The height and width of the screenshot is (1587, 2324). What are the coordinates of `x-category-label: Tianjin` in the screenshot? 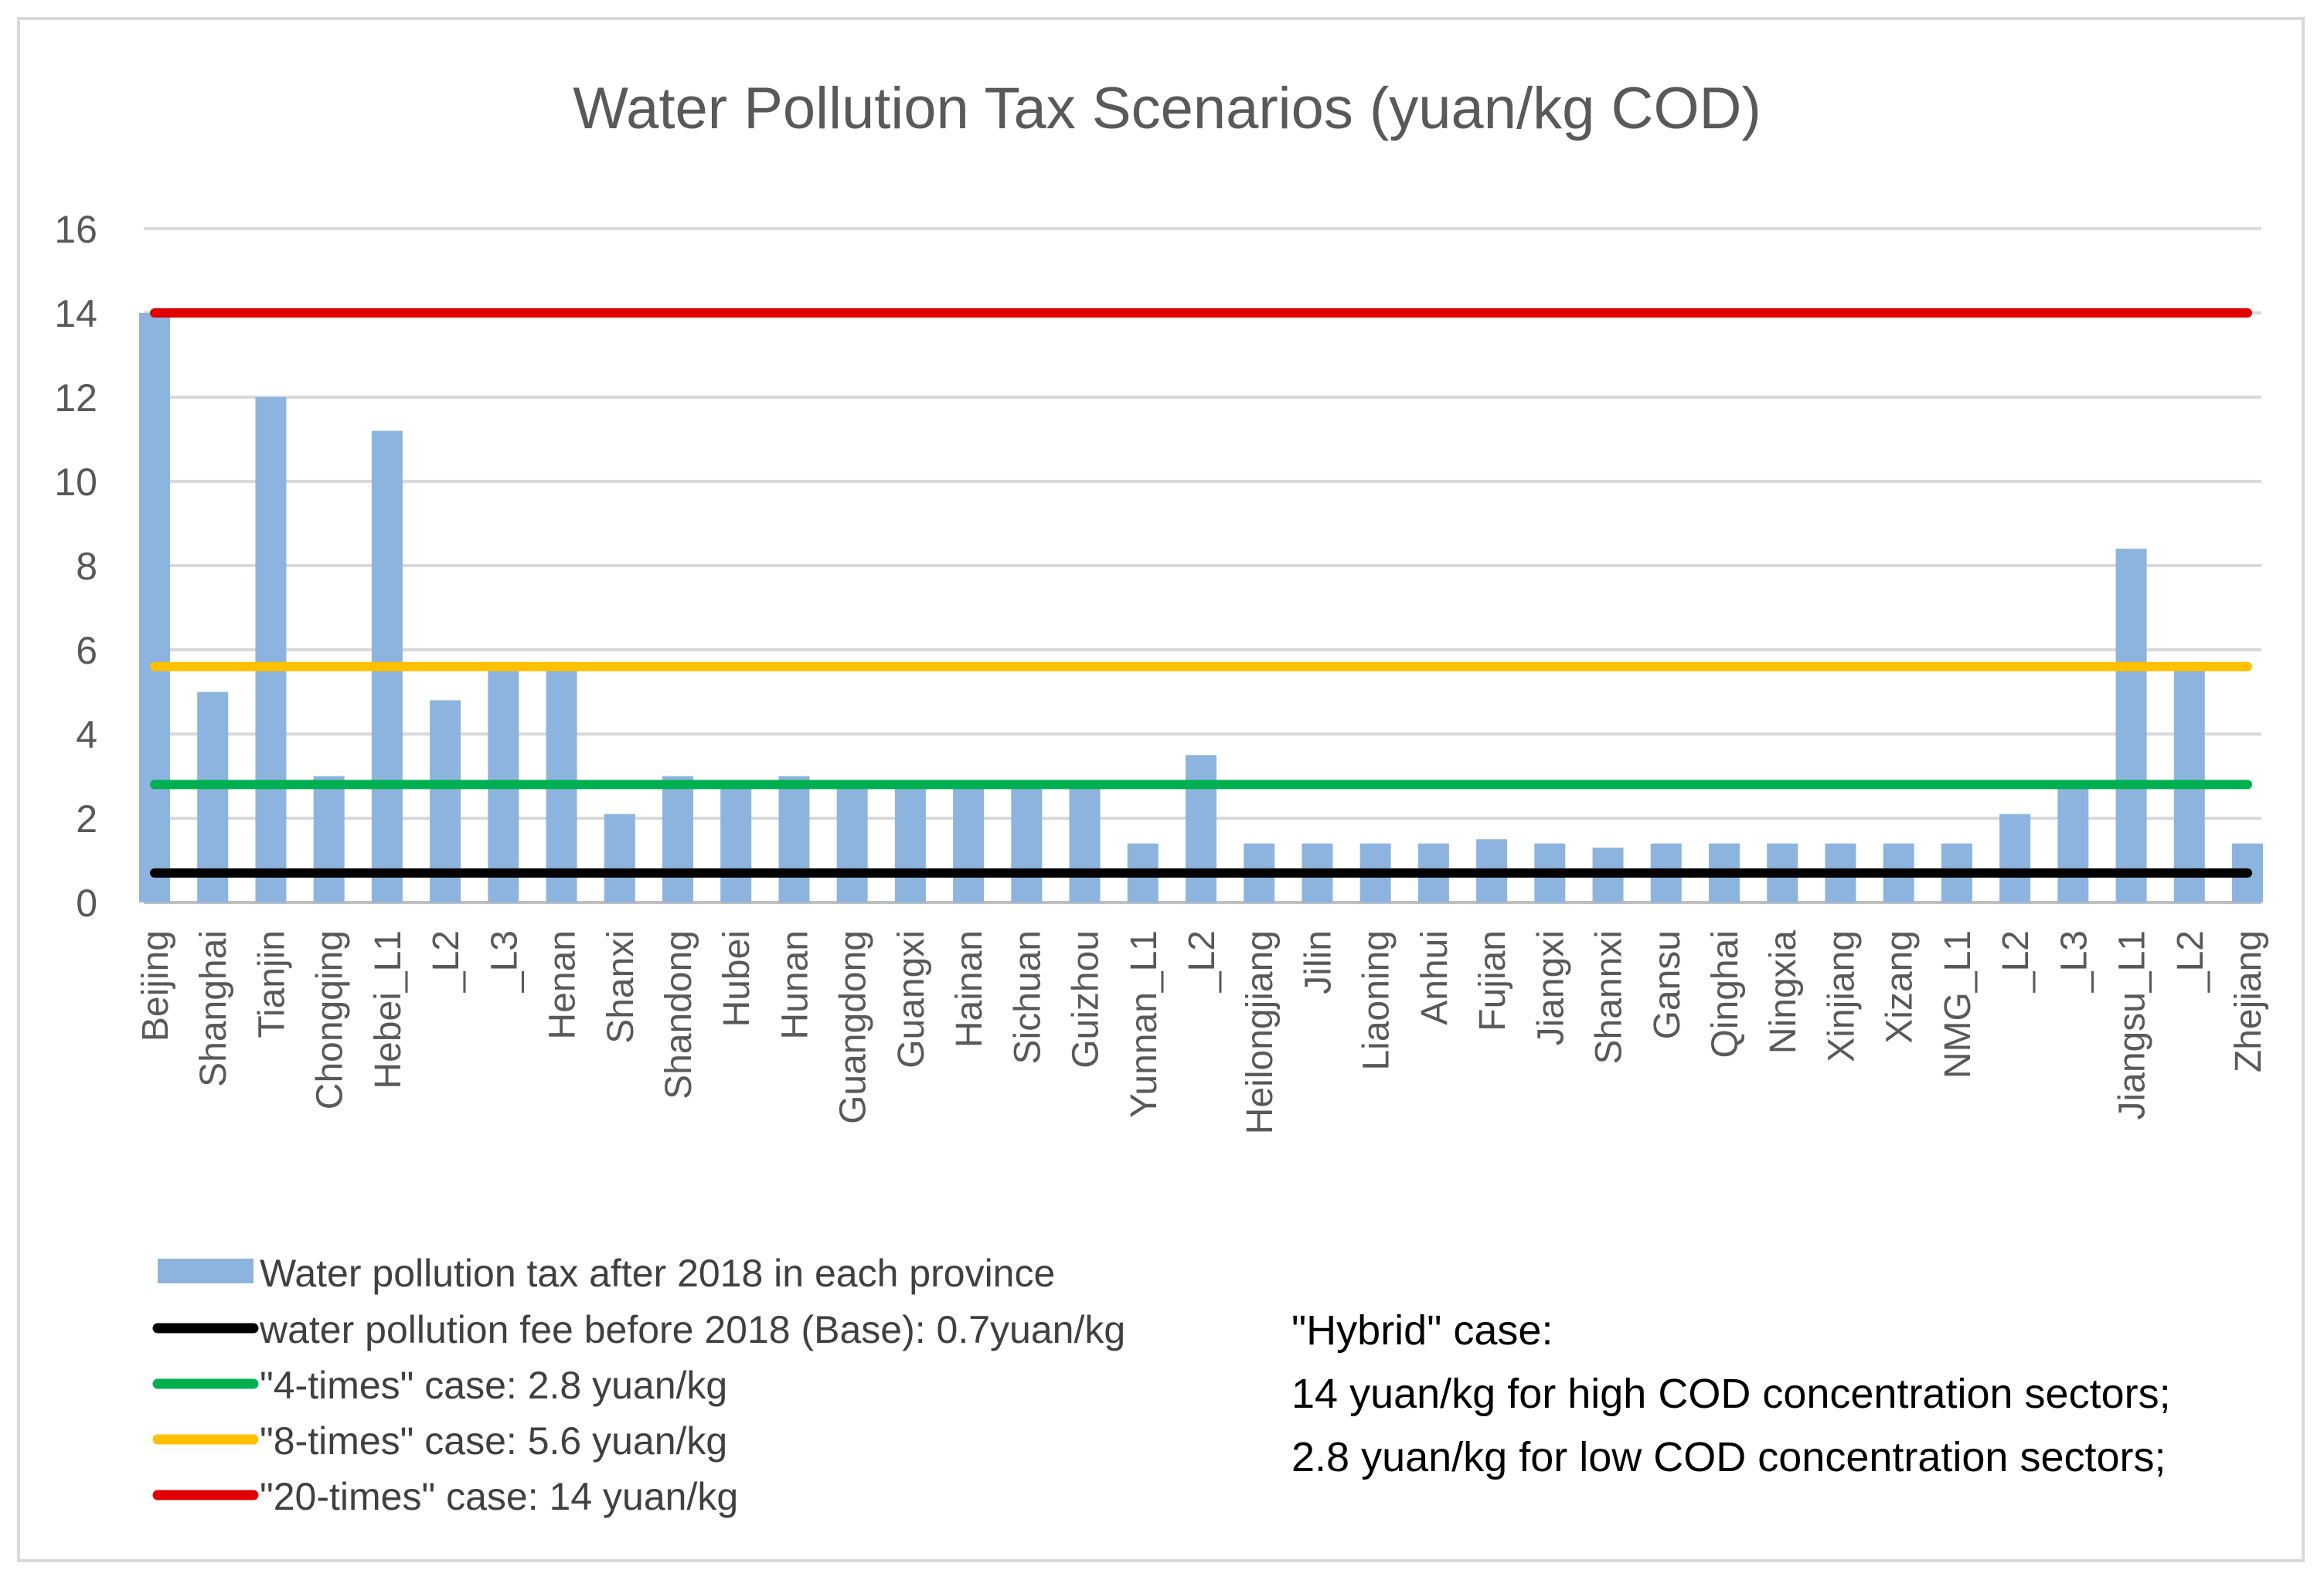 It's located at (271, 984).